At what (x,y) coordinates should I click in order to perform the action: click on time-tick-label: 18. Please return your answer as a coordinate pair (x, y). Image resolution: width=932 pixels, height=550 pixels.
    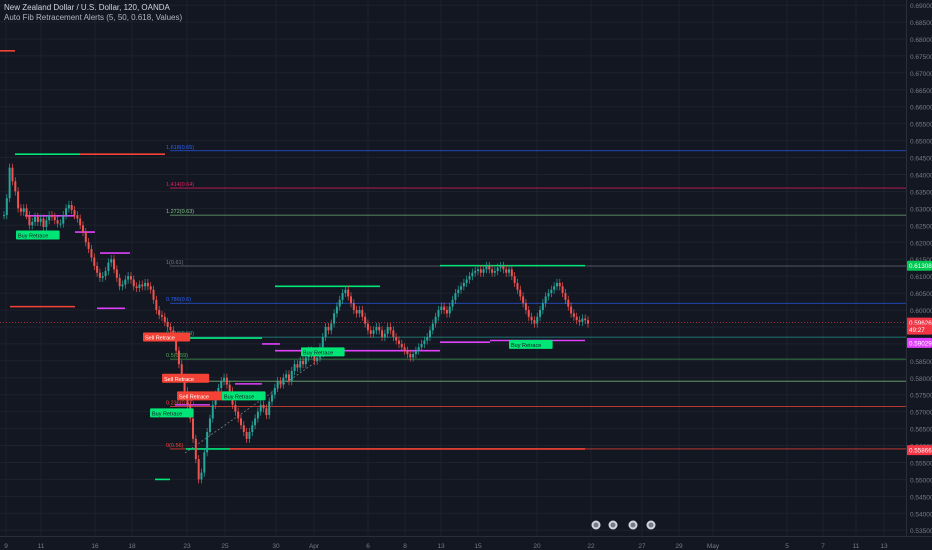
    Looking at the image, I should click on (132, 546).